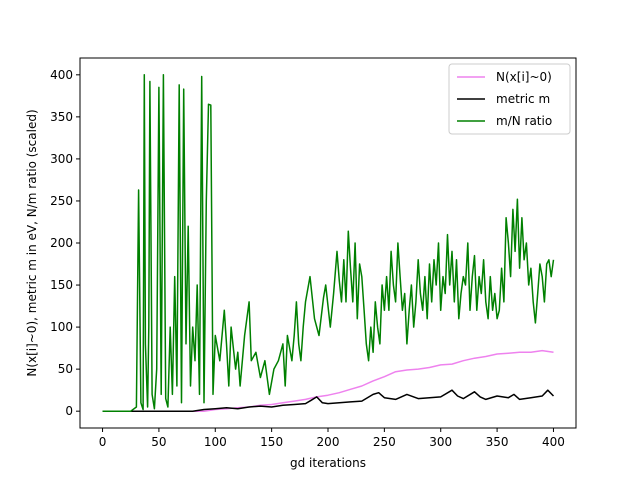  I want to click on legend-label: metric m, so click(523, 99).